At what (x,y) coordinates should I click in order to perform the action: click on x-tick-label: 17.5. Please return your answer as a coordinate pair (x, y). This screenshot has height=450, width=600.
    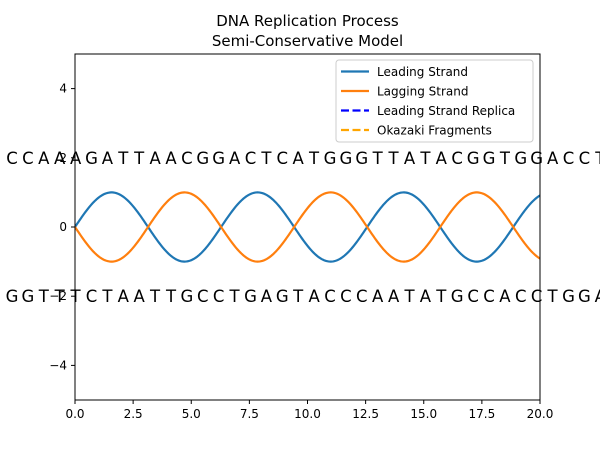
    Looking at the image, I should click on (482, 414).